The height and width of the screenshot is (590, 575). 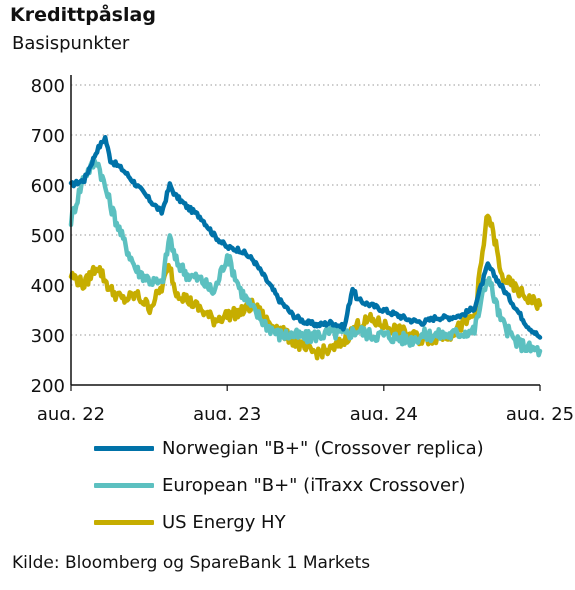 I want to click on y-axis-tick-labels: 200 300 400 500 600 700 800, so click(x=48, y=236).